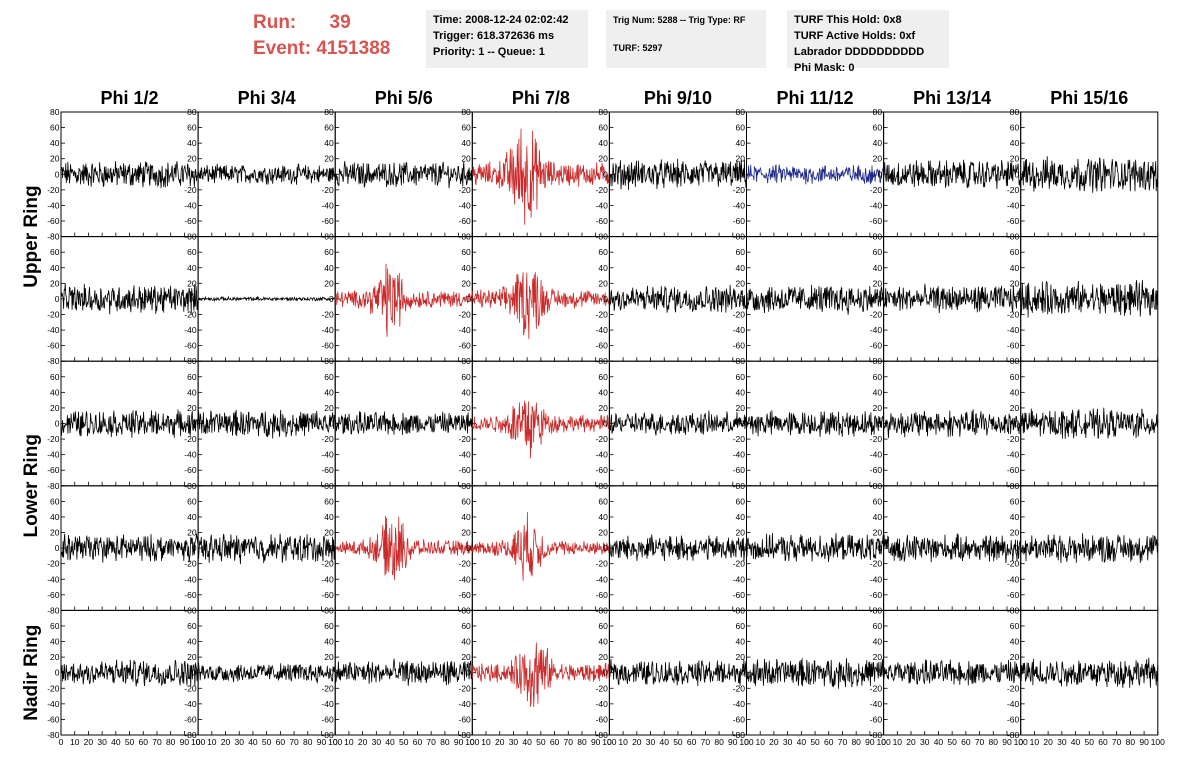 The height and width of the screenshot is (772, 1196). What do you see at coordinates (678, 742) in the screenshot?
I see `x-tick-label: 50` at bounding box center [678, 742].